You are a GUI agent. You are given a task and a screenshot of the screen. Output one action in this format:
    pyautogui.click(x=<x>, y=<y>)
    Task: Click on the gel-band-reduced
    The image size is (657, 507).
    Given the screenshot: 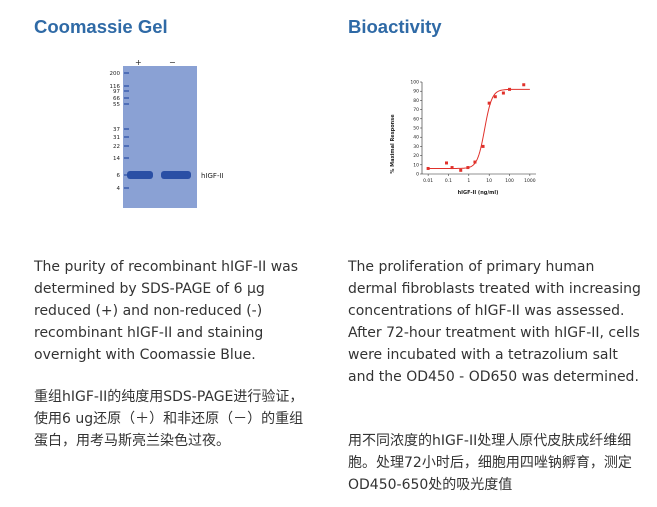 What is the action you would take?
    pyautogui.click(x=140, y=175)
    